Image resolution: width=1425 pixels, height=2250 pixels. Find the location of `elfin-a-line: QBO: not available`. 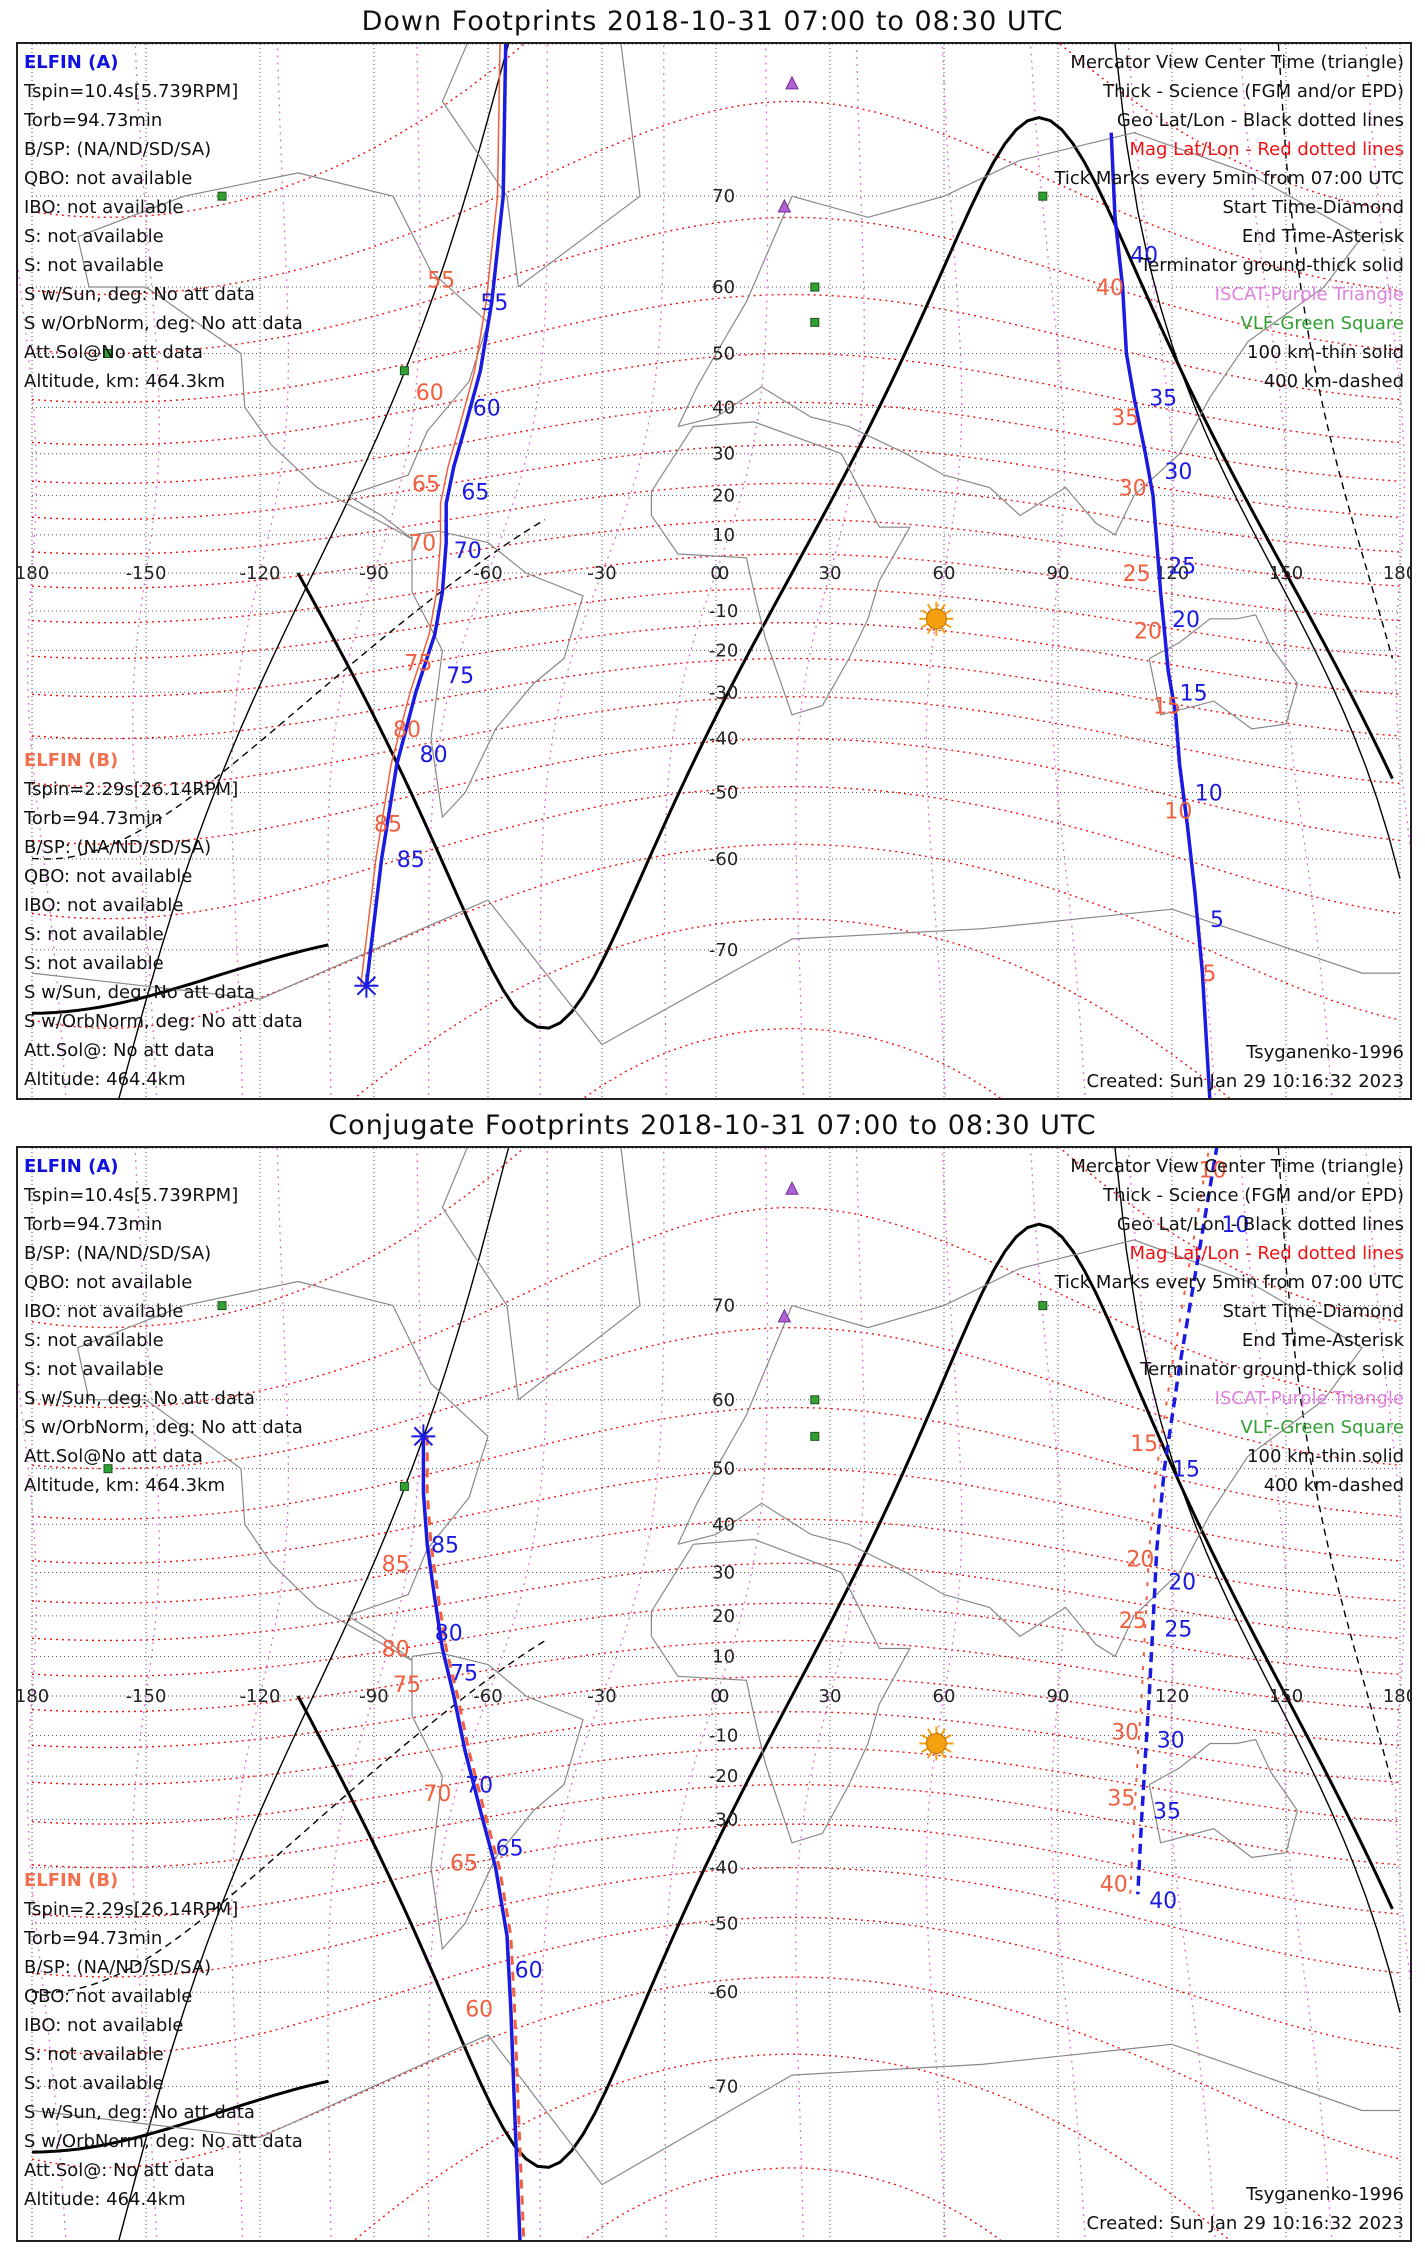

elfin-a-line: QBO: not available is located at coordinates (108, 178).